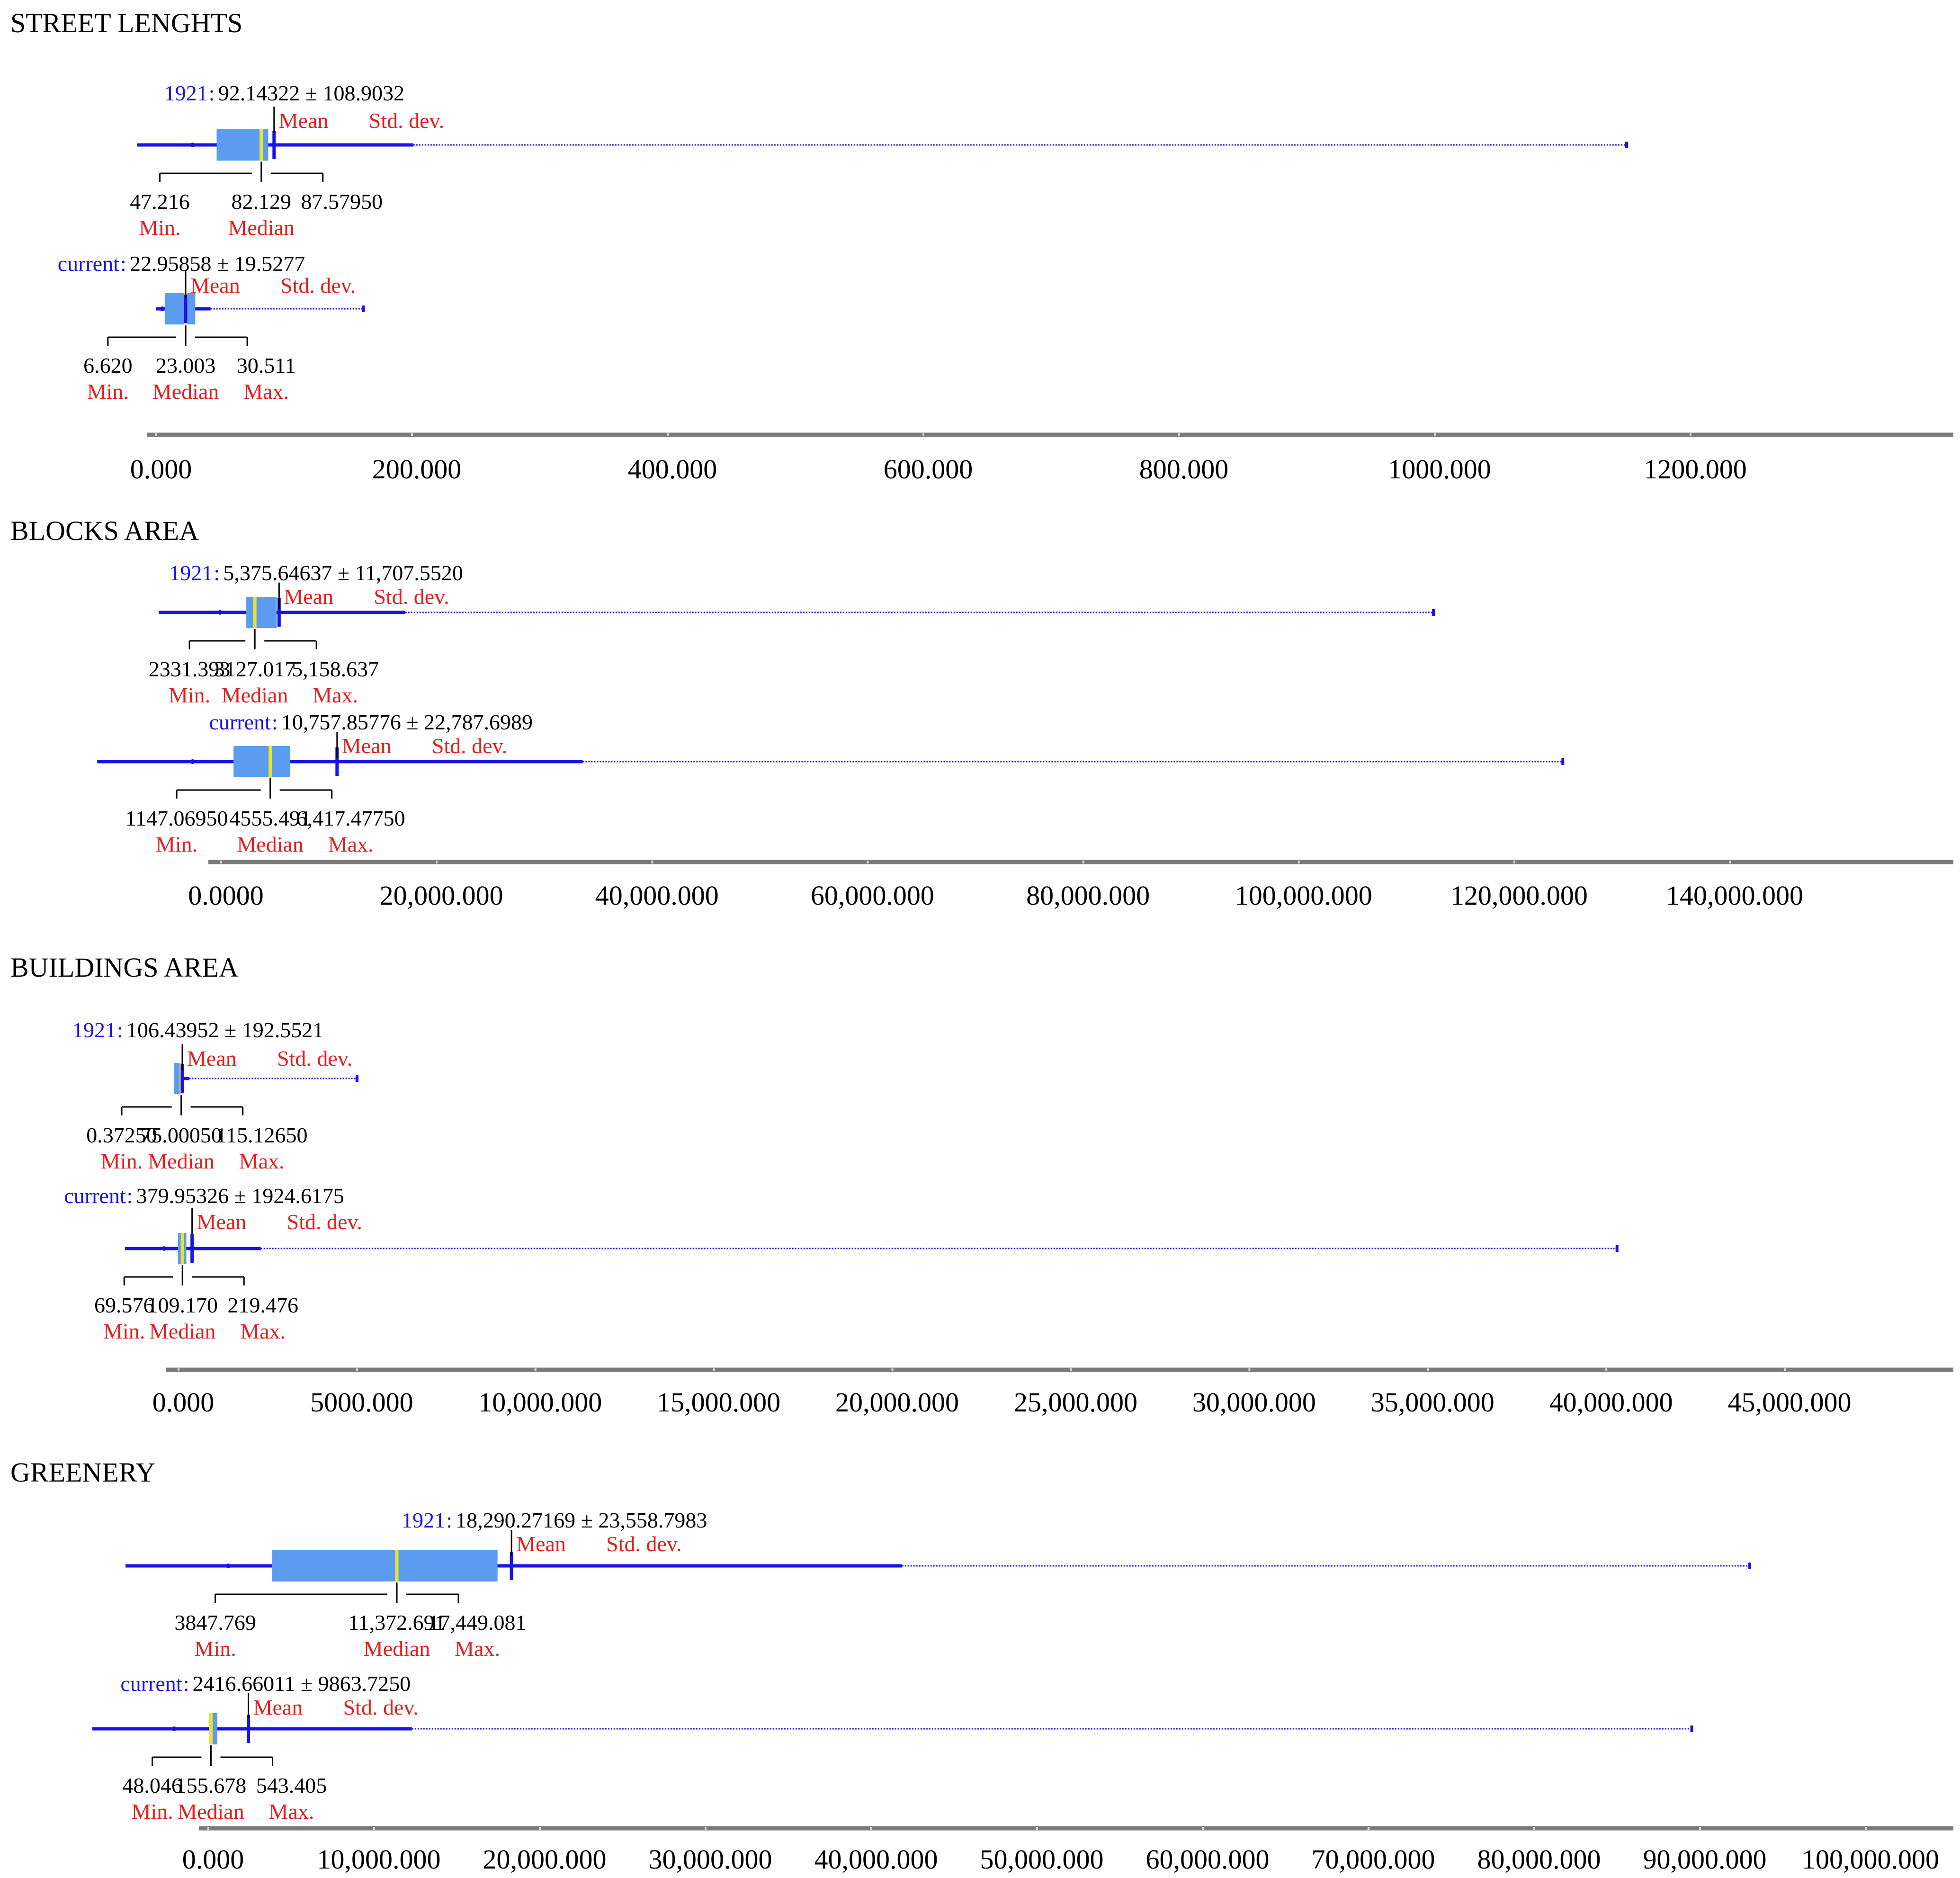 The height and width of the screenshot is (1878, 1960). I want to click on min-value: 1147.06950, so click(177, 818).